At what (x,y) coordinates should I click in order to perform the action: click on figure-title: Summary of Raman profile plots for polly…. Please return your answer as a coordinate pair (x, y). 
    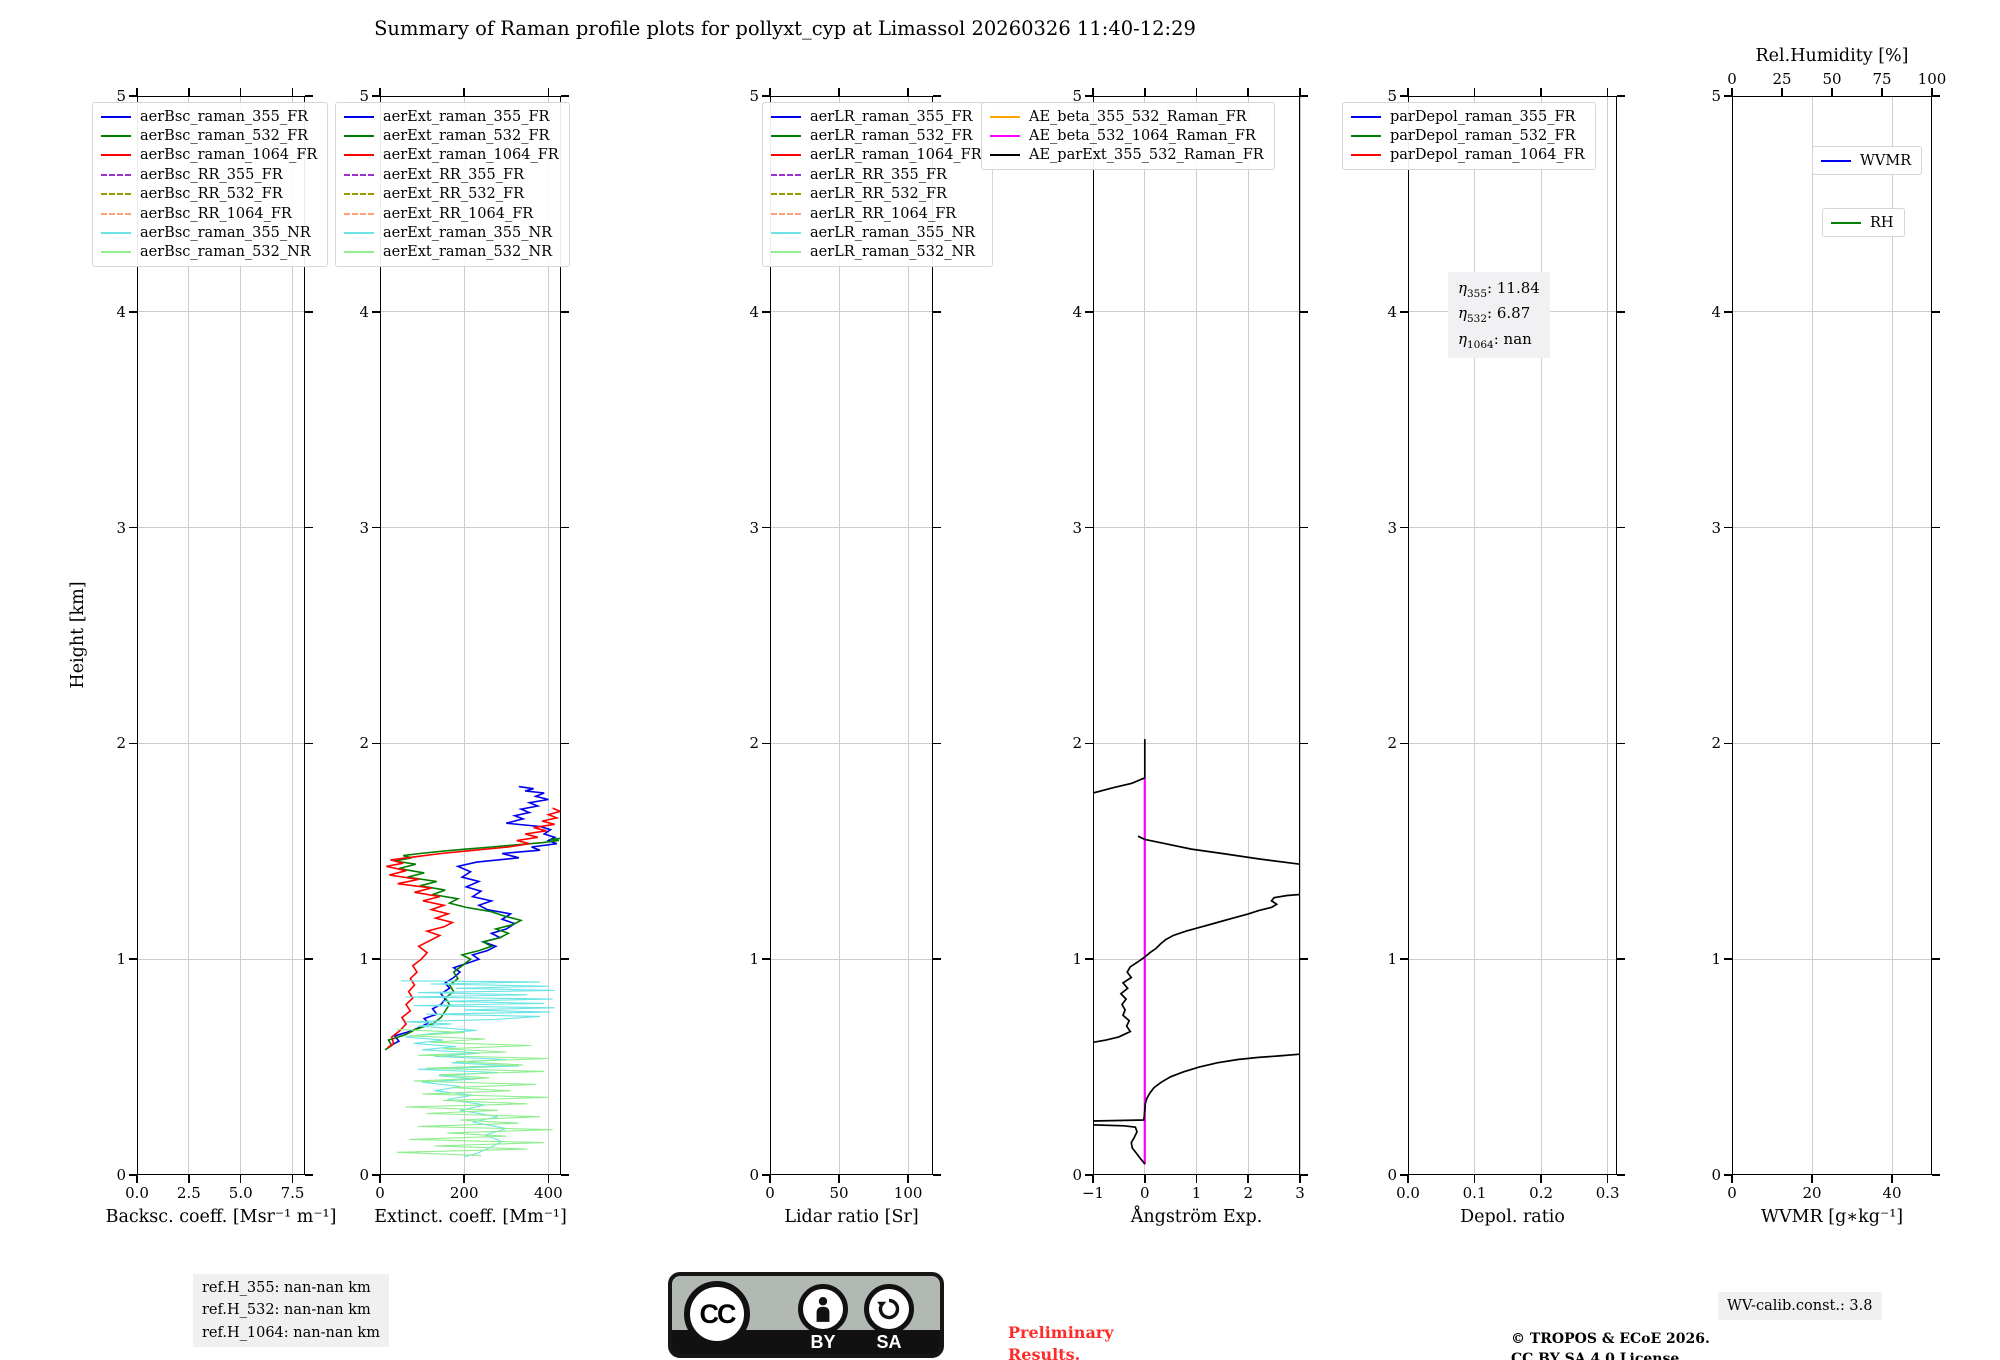
    Looking at the image, I should click on (785, 28).